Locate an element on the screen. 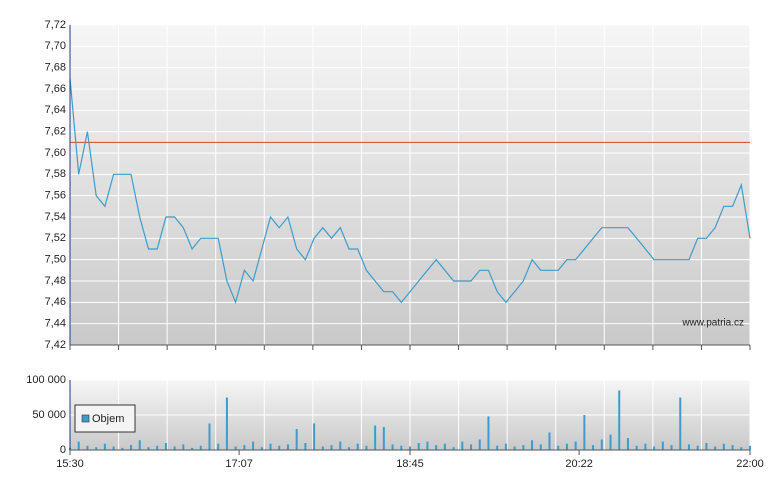  y2-tick-label: 100 000 is located at coordinates (46, 380).